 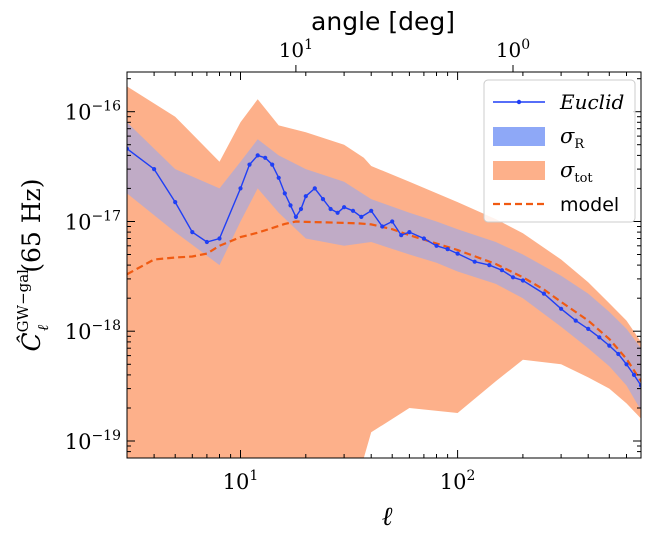 I want to click on y-tick-label-exp: −19, so click(x=106, y=436).